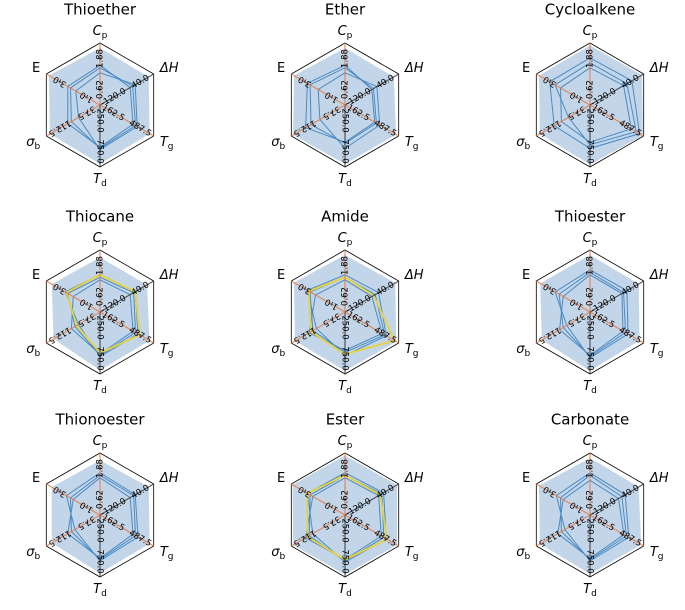 This screenshot has width=685, height=610. Describe the element at coordinates (590, 10) in the screenshot. I see `chart-title: Cycloalkene` at that location.